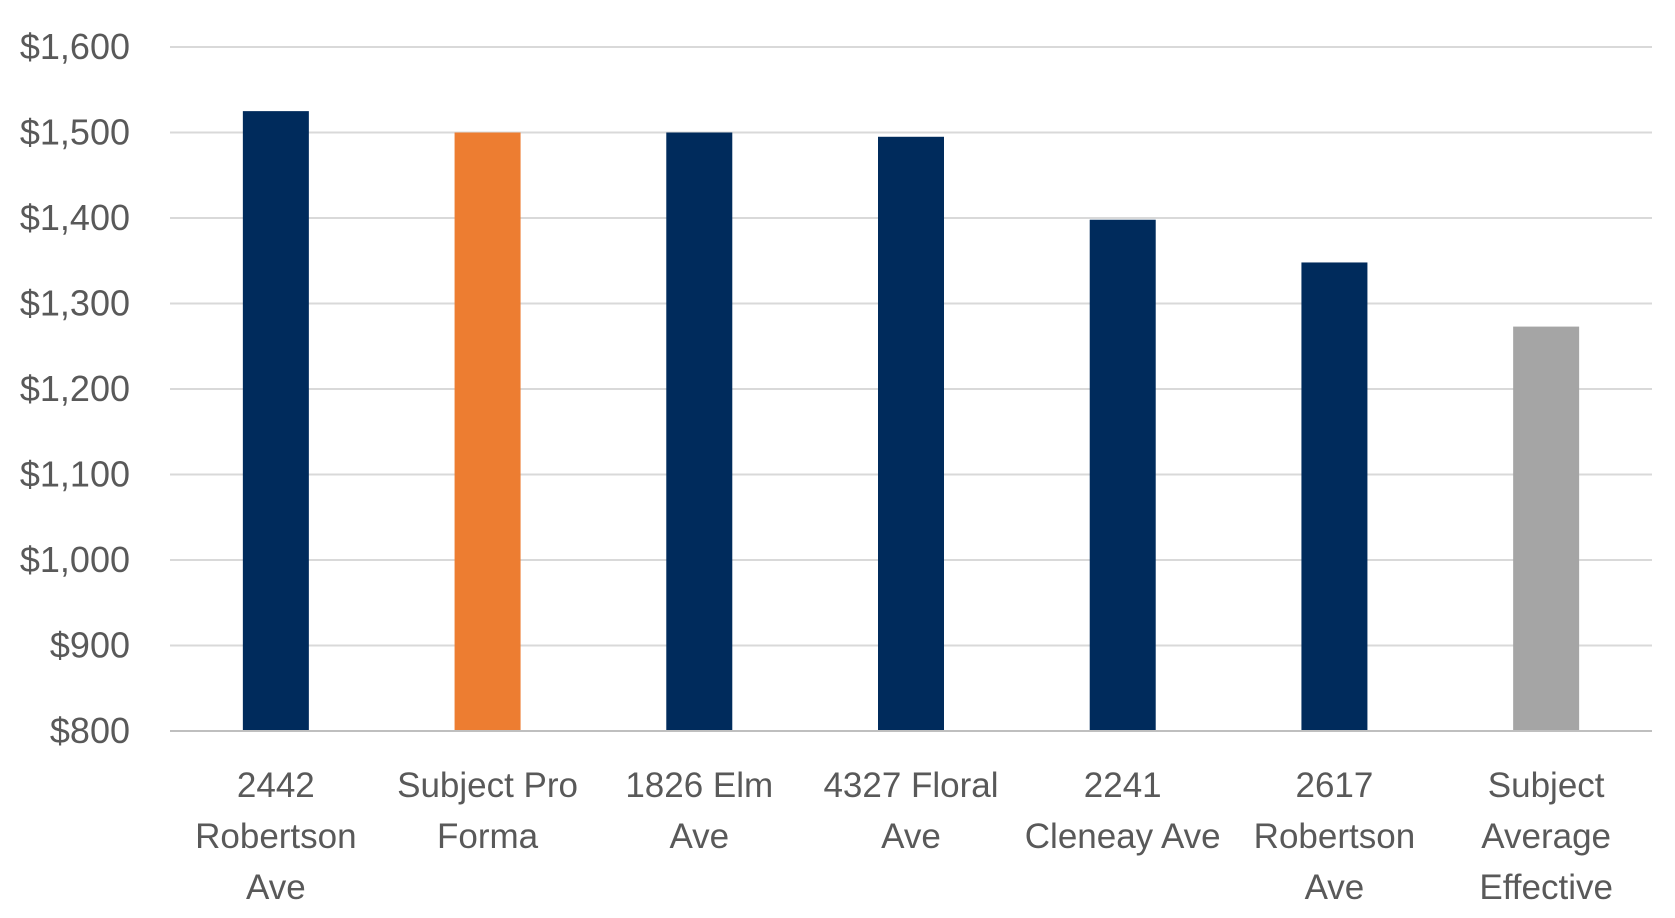 This screenshot has height=918, width=1675. Describe the element at coordinates (699, 785) in the screenshot. I see `x-category-label-line: 1826 Elm` at that location.